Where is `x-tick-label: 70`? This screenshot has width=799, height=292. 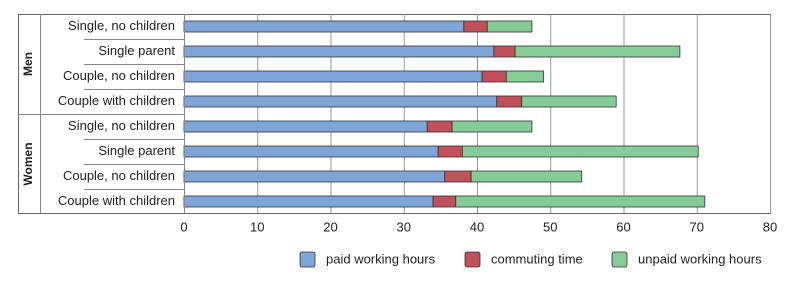
x-tick-label: 70 is located at coordinates (697, 226).